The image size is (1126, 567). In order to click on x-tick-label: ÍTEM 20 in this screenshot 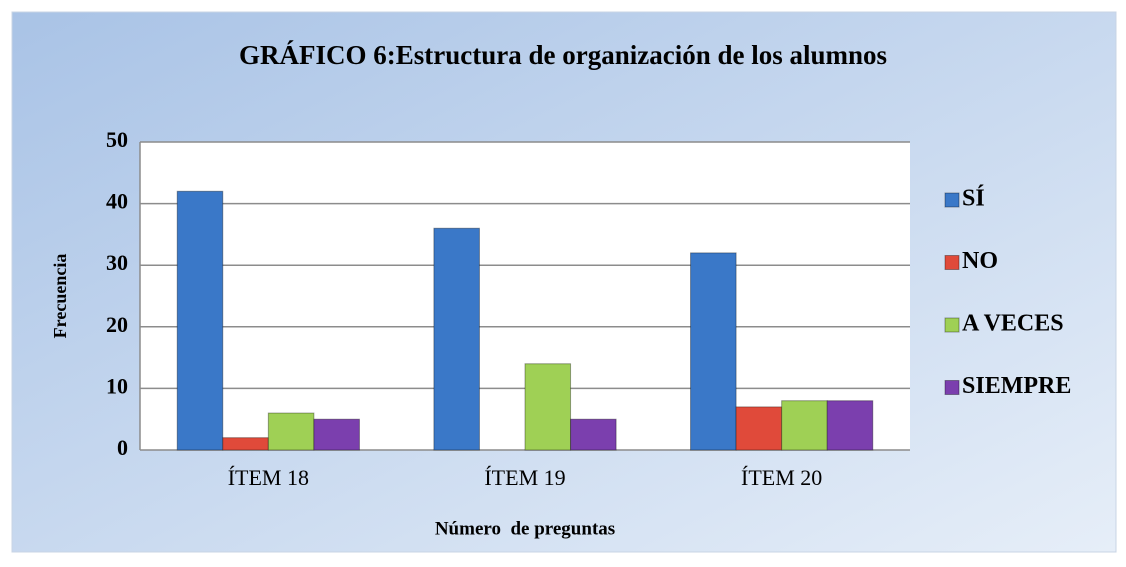, I will do `click(781, 477)`.